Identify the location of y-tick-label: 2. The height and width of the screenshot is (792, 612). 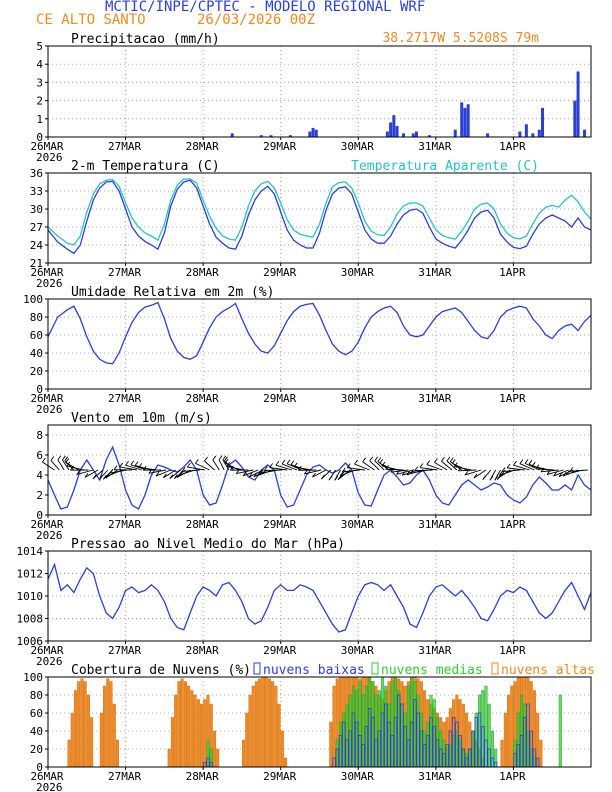
(39, 495).